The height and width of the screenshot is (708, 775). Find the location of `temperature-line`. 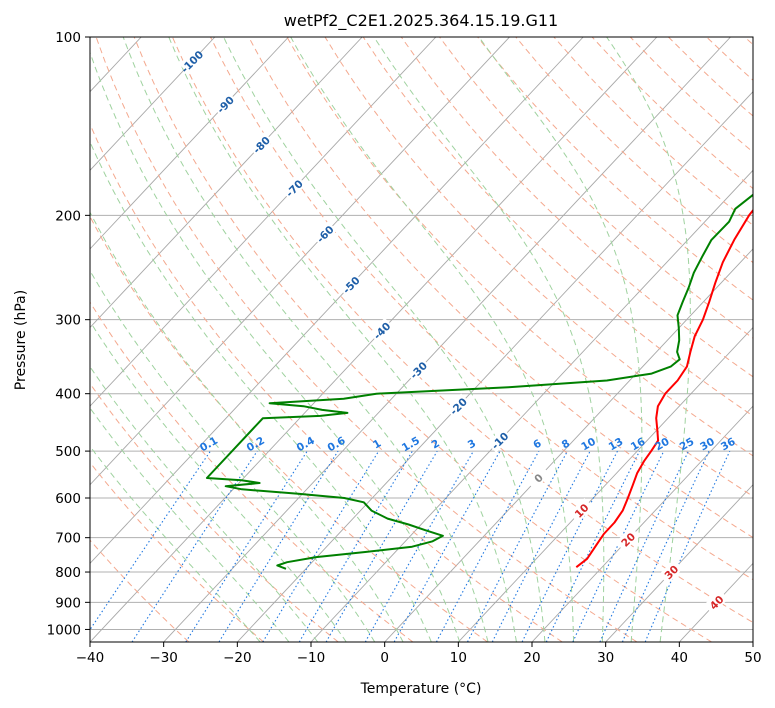

temperature-line is located at coordinates (664, 388).